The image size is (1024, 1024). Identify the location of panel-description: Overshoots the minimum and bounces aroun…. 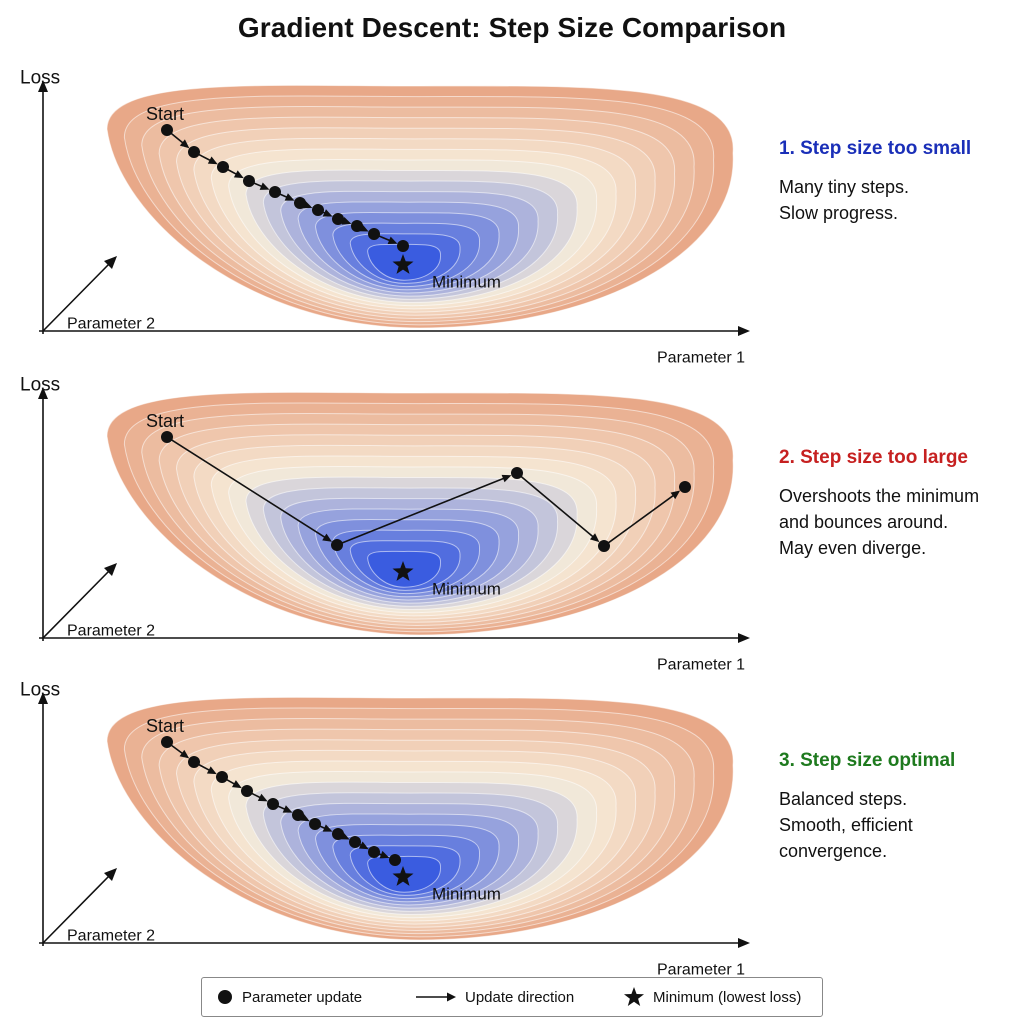
(899, 522).